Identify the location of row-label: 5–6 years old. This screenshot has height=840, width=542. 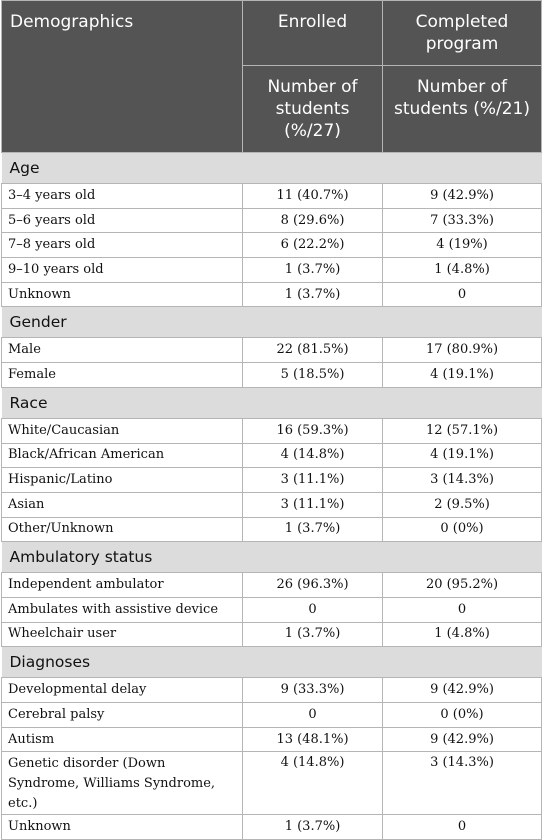
(122, 220).